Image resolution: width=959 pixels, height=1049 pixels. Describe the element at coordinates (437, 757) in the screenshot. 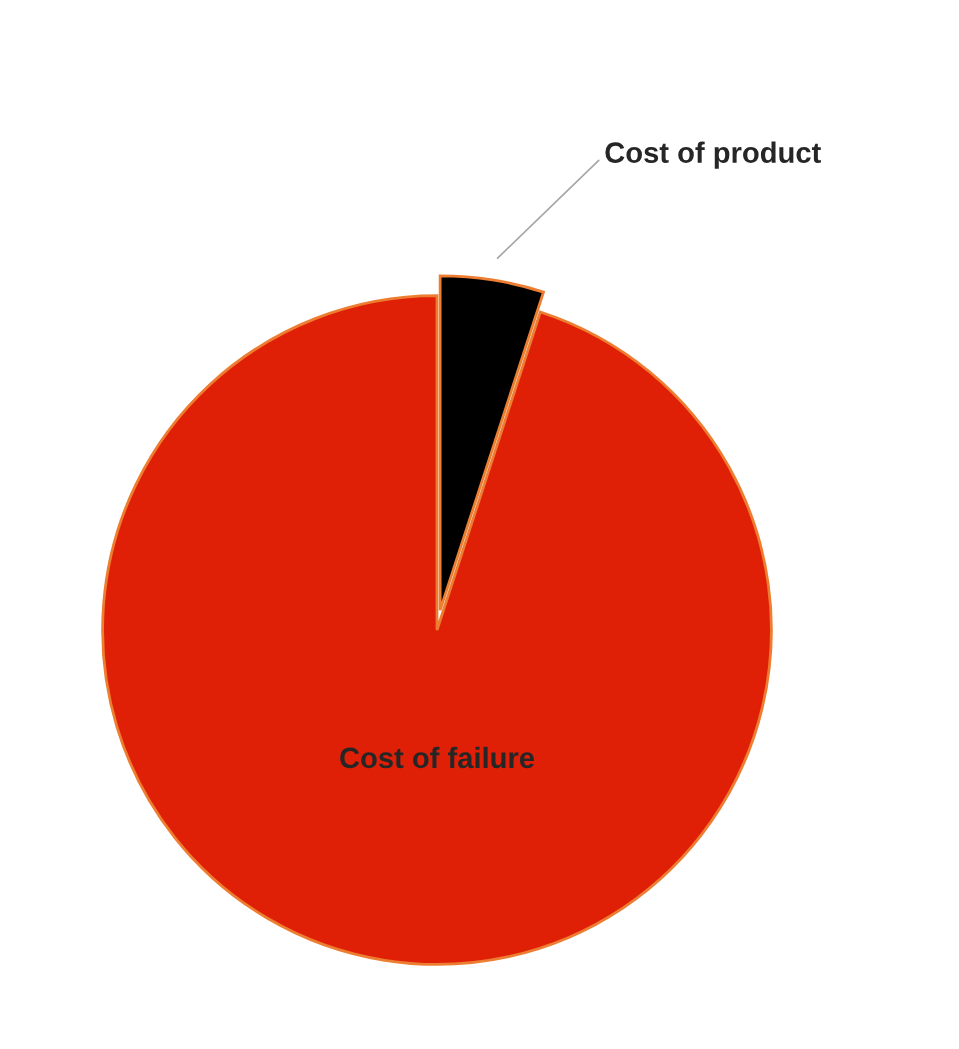

I see `slice-label: Cost of failure` at that location.